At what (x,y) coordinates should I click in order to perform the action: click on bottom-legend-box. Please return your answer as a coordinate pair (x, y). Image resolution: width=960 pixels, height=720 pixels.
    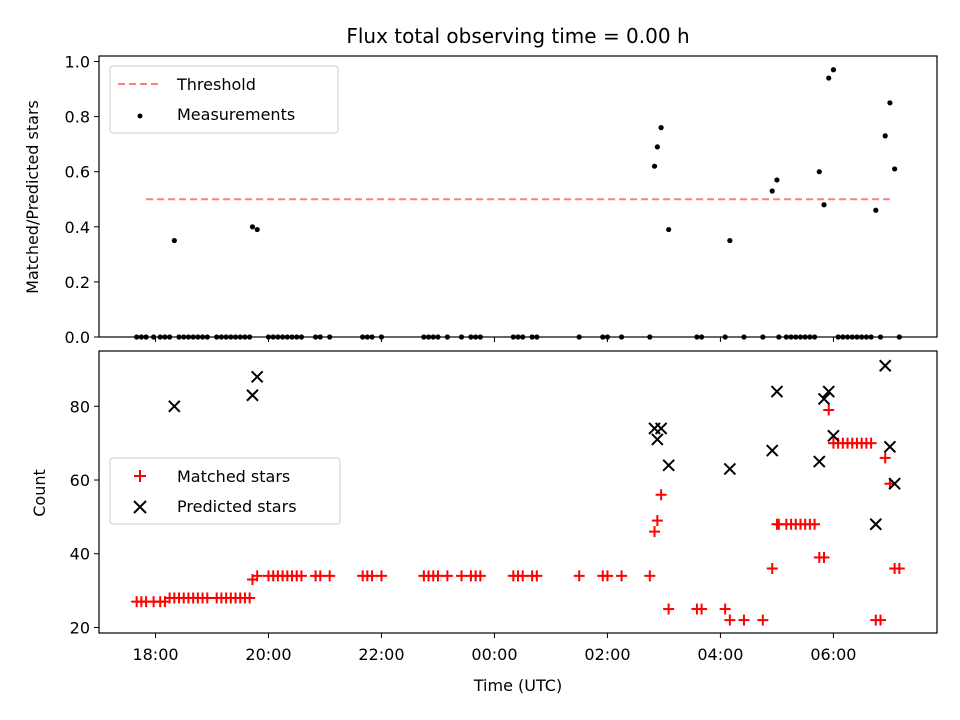
    Looking at the image, I should click on (225, 491).